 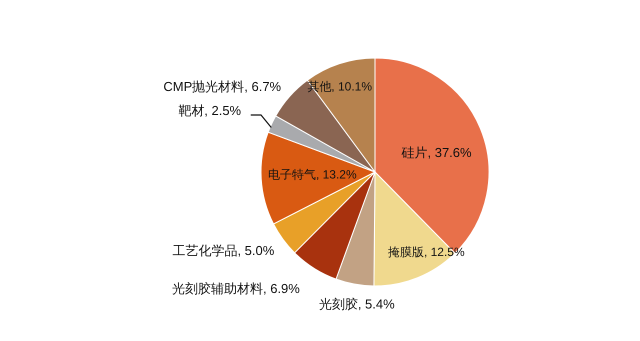 What do you see at coordinates (210, 110) in the screenshot?
I see `slice-label: 靶材, 2.5%` at bounding box center [210, 110].